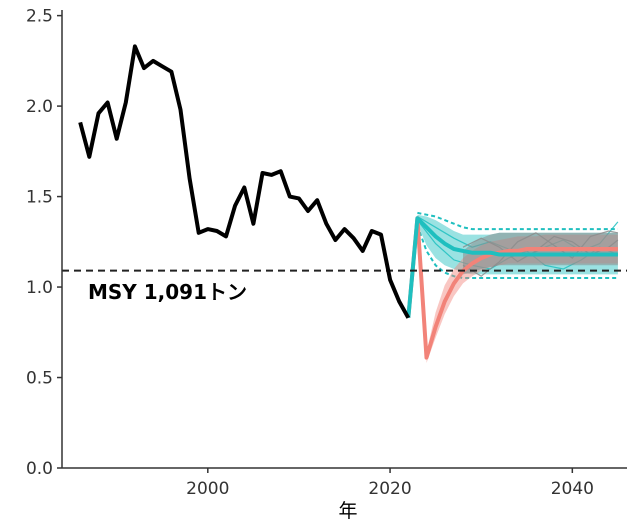  Describe the element at coordinates (39, 379) in the screenshot. I see `y-tick-label: 0.5` at that location.